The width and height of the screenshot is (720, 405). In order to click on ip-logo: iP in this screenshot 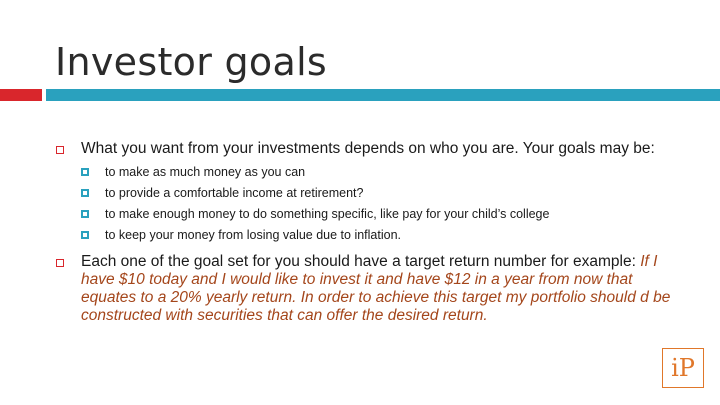, I will do `click(683, 368)`.